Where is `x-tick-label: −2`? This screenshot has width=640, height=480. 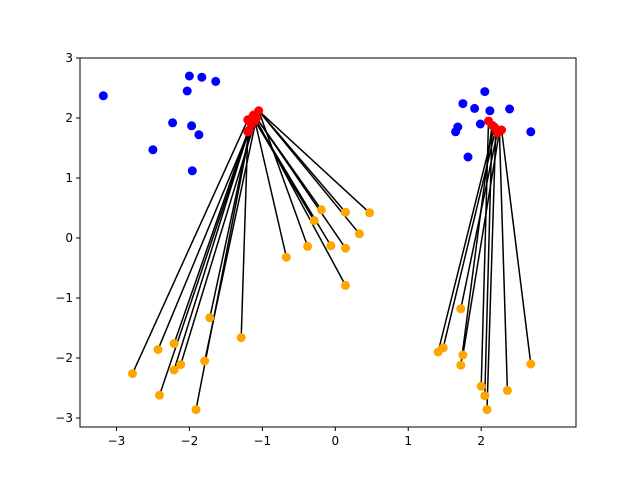
x-tick-label: −2 is located at coordinates (190, 441).